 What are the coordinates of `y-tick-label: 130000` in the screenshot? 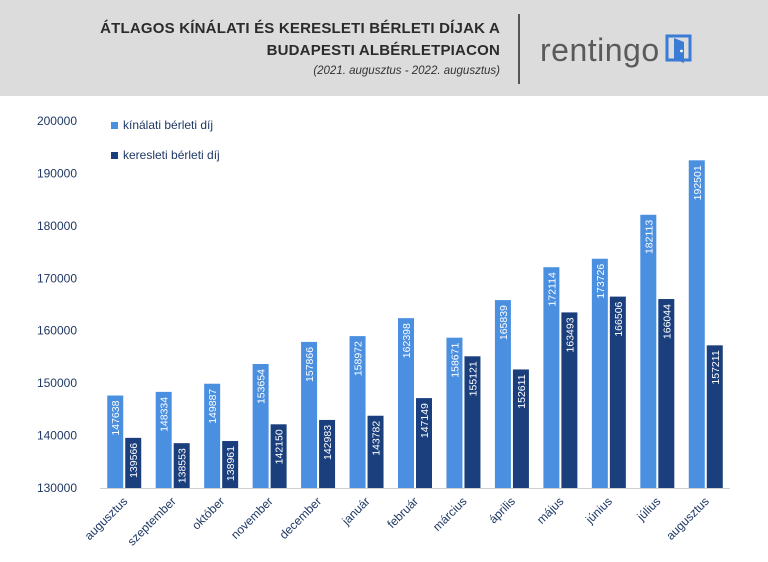 It's located at (57, 488).